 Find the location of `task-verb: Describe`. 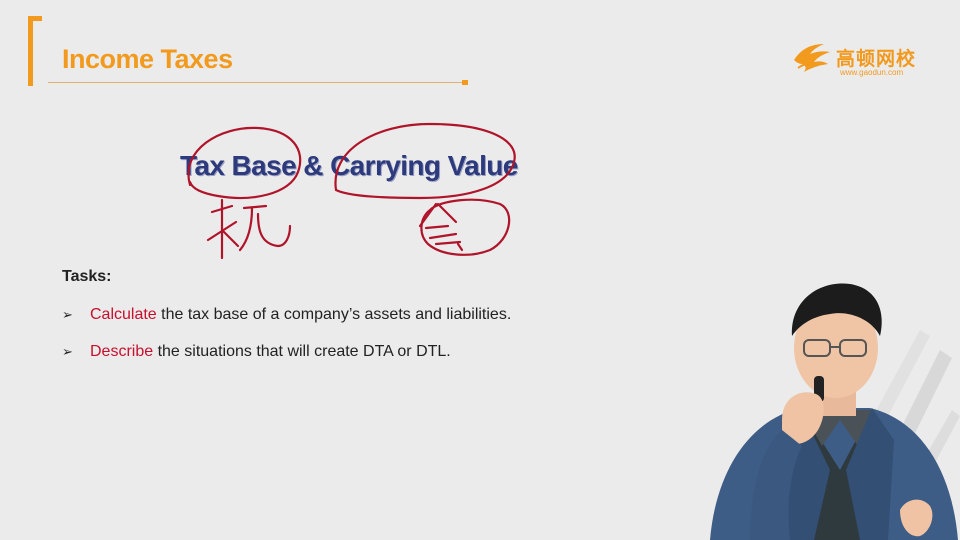

task-verb: Describe is located at coordinates (122, 351).